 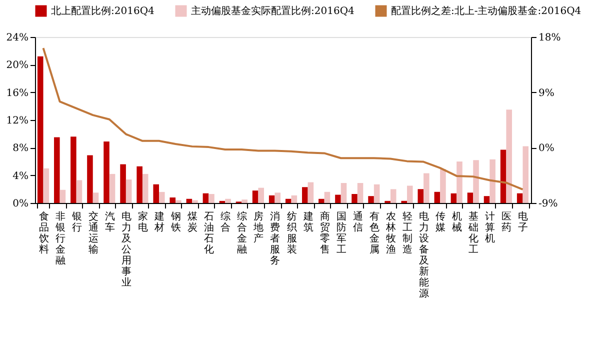 I want to click on y-tick-label: 12%, so click(x=17, y=121).